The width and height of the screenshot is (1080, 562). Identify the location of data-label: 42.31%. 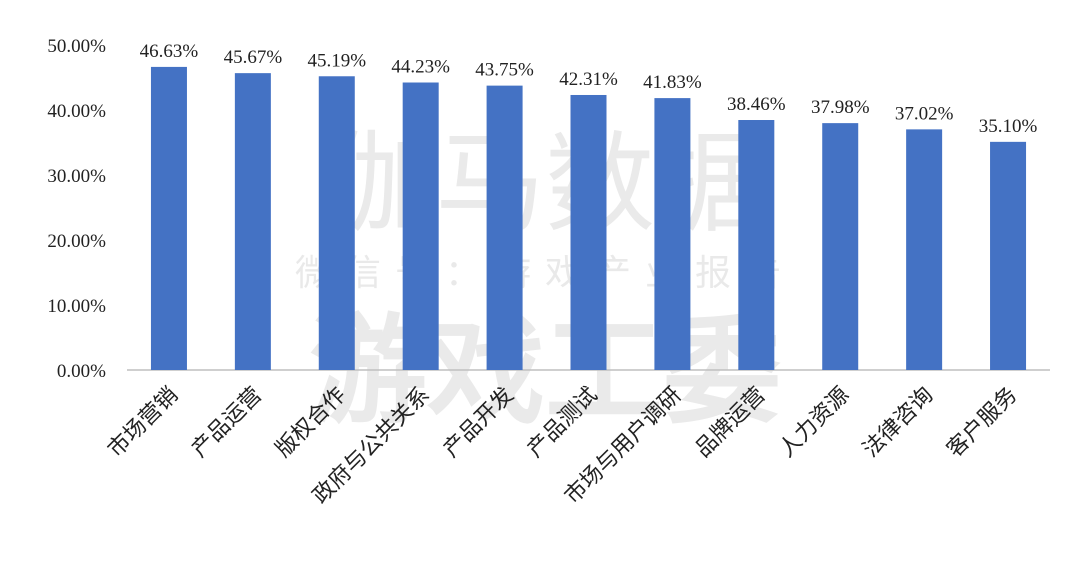
(588, 79).